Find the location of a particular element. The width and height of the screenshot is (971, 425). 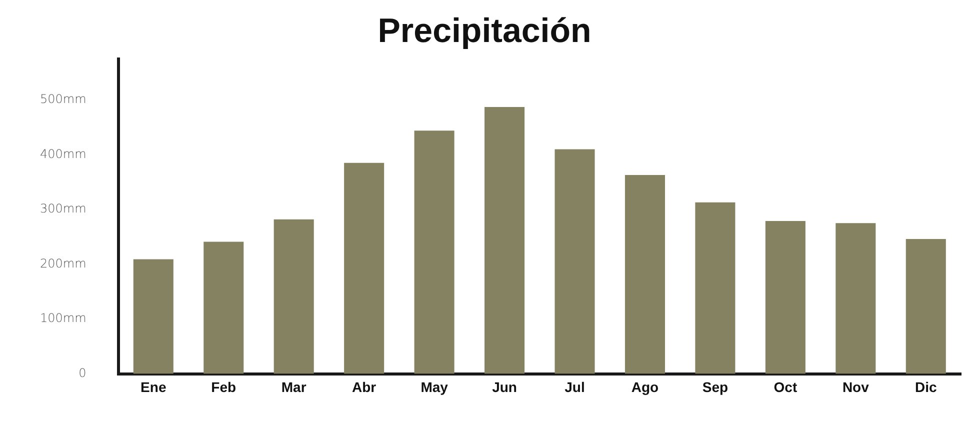

x-tick-label: Mar is located at coordinates (294, 387).